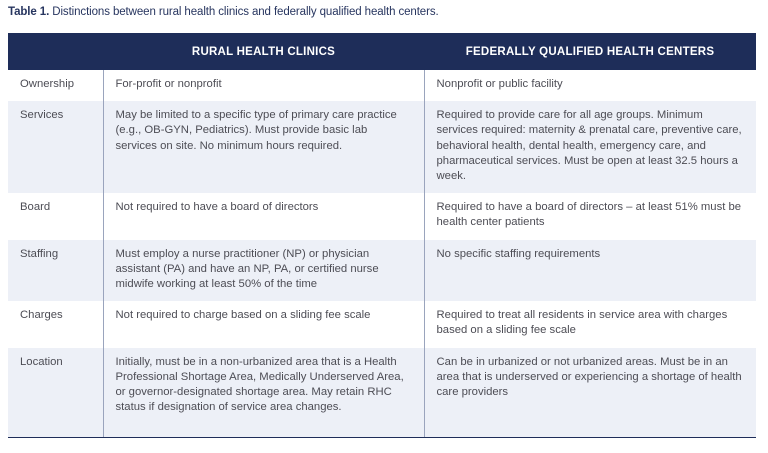  What do you see at coordinates (263, 51) in the screenshot?
I see `table-header-rural-health-clinics: RURAL HEALTH CLINICS` at bounding box center [263, 51].